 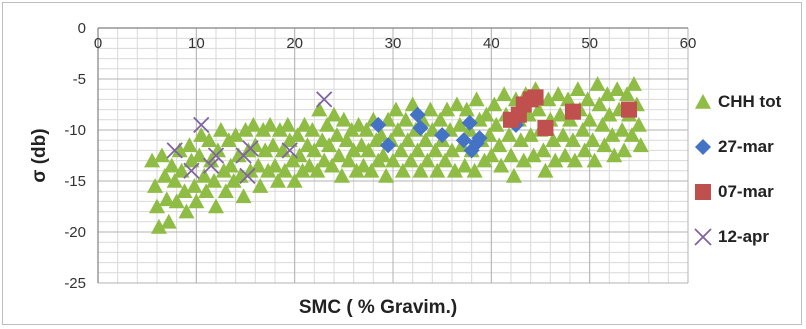 What do you see at coordinates (703, 192) in the screenshot?
I see `legend-marker-square` at bounding box center [703, 192].